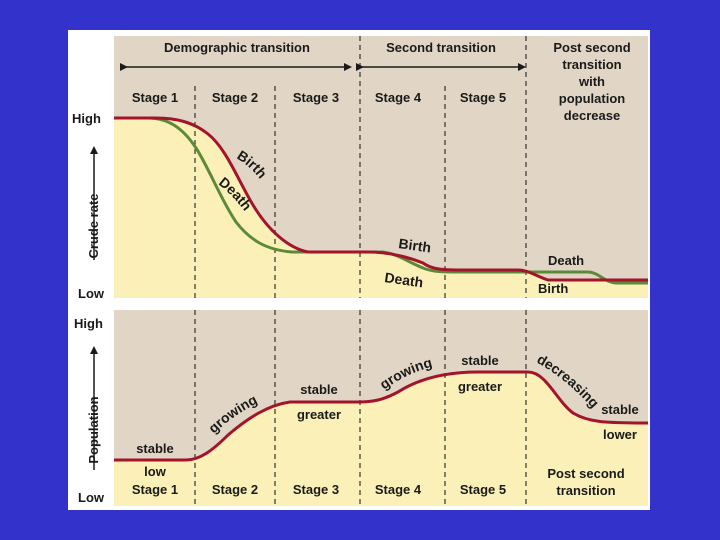  I want to click on post-second-bottom-line2: transition, so click(585, 490).